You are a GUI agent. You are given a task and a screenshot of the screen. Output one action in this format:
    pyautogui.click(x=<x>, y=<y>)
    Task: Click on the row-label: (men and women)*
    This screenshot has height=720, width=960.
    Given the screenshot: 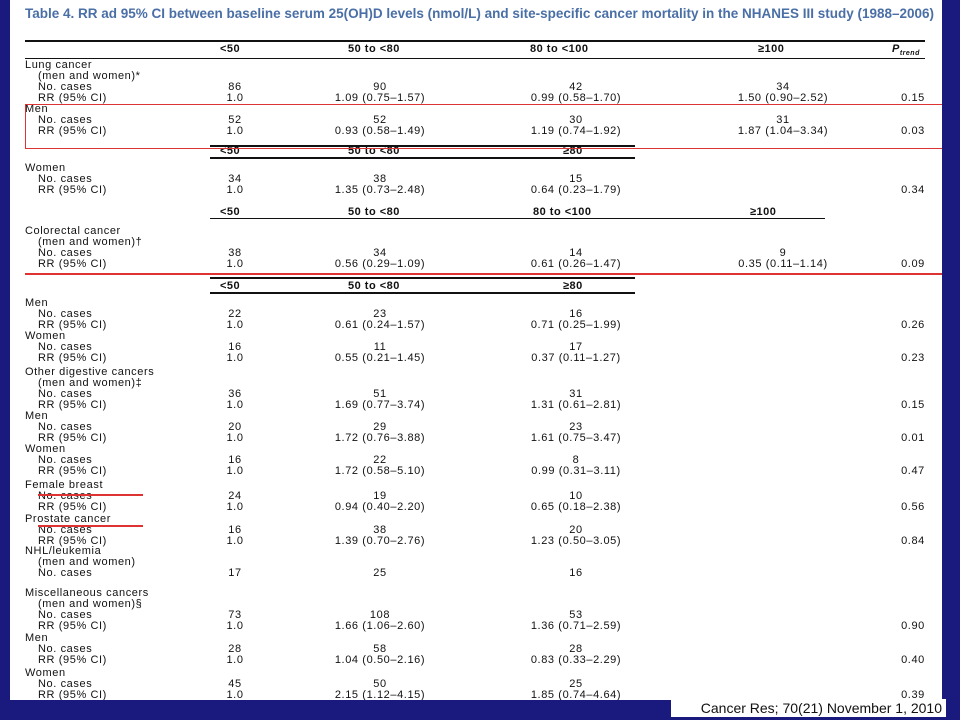 What is the action you would take?
    pyautogui.click(x=89, y=76)
    